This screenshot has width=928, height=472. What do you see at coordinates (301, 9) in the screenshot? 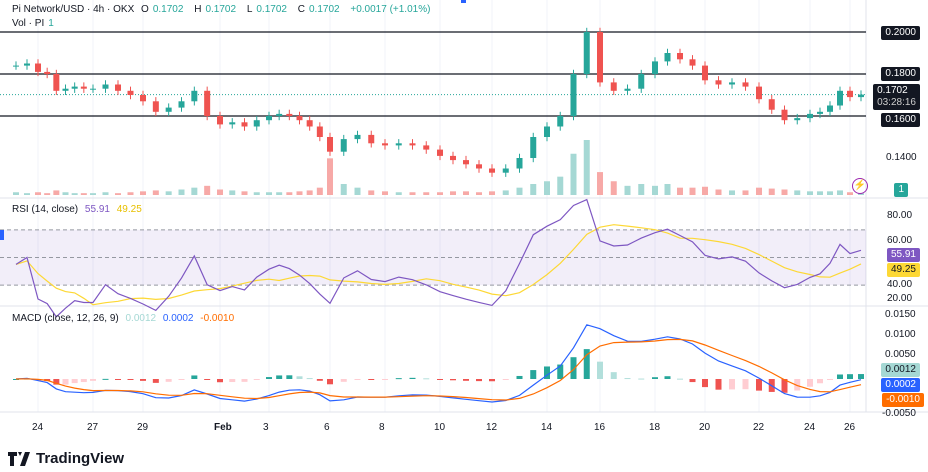
I see `close-label: C` at bounding box center [301, 9].